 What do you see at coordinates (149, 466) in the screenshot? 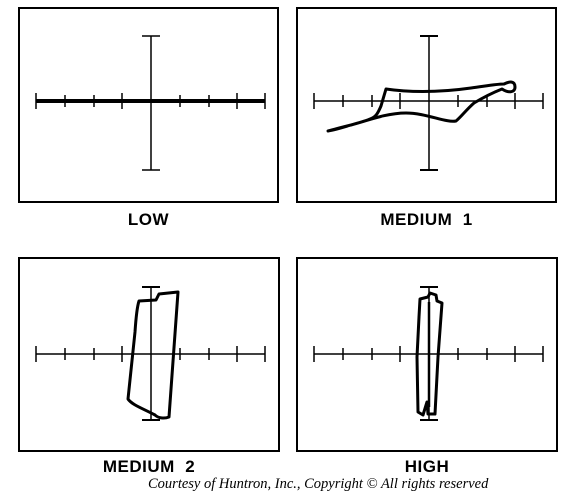
I see `label-medium-2: MEDIUM 2` at bounding box center [149, 466].